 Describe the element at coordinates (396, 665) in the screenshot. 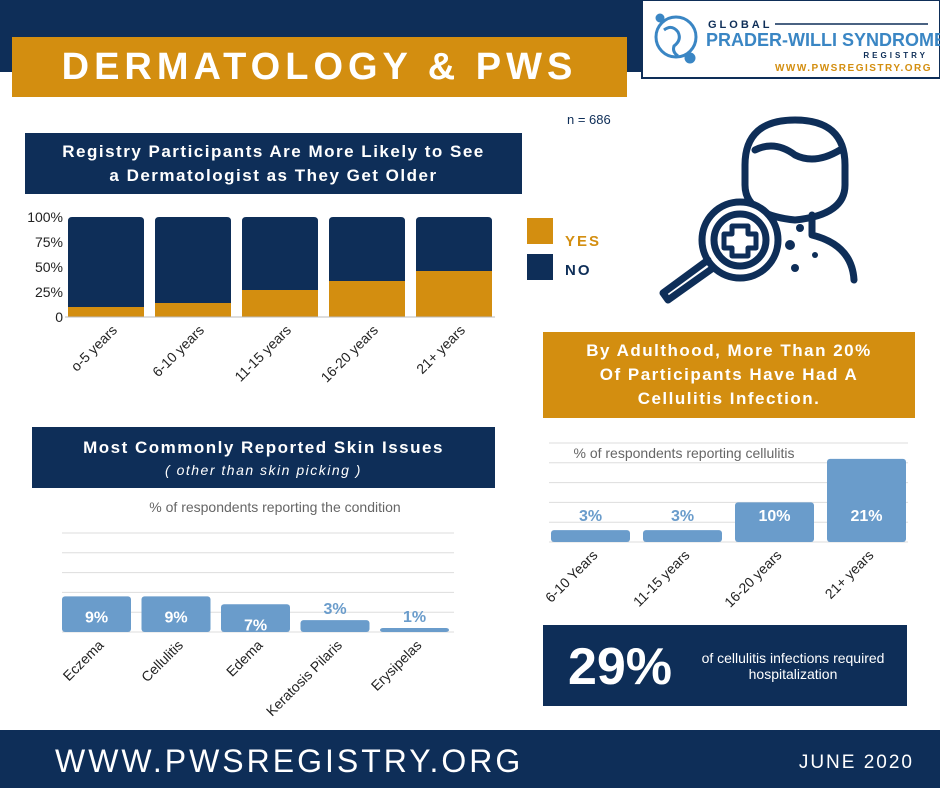

I see `x-tick-label: Erysipelas` at that location.